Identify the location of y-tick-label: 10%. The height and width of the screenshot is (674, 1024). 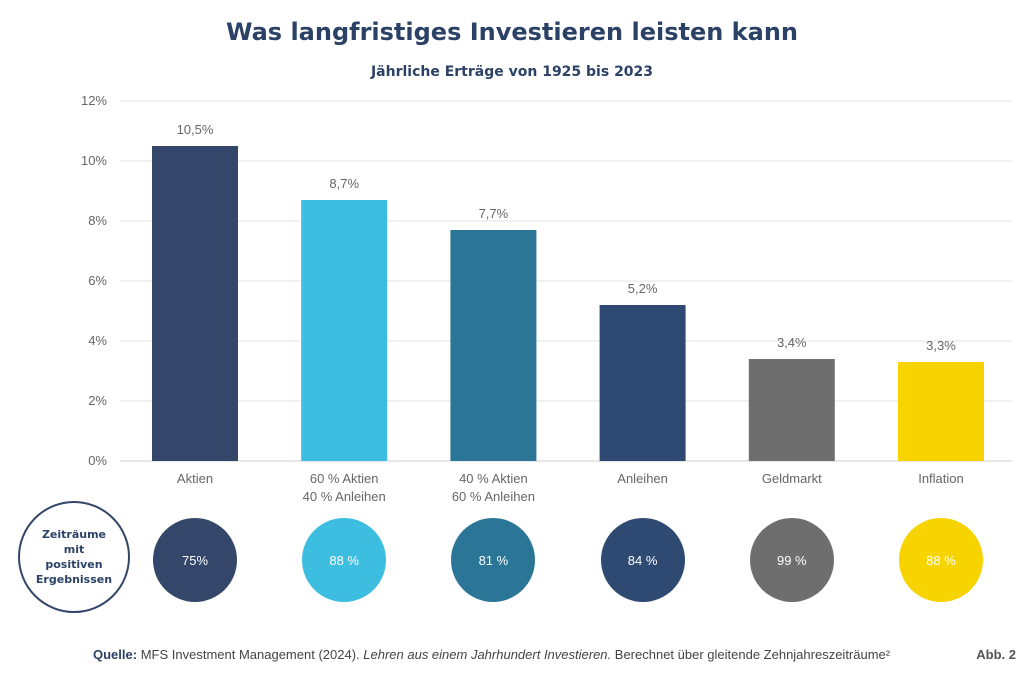
(94, 160).